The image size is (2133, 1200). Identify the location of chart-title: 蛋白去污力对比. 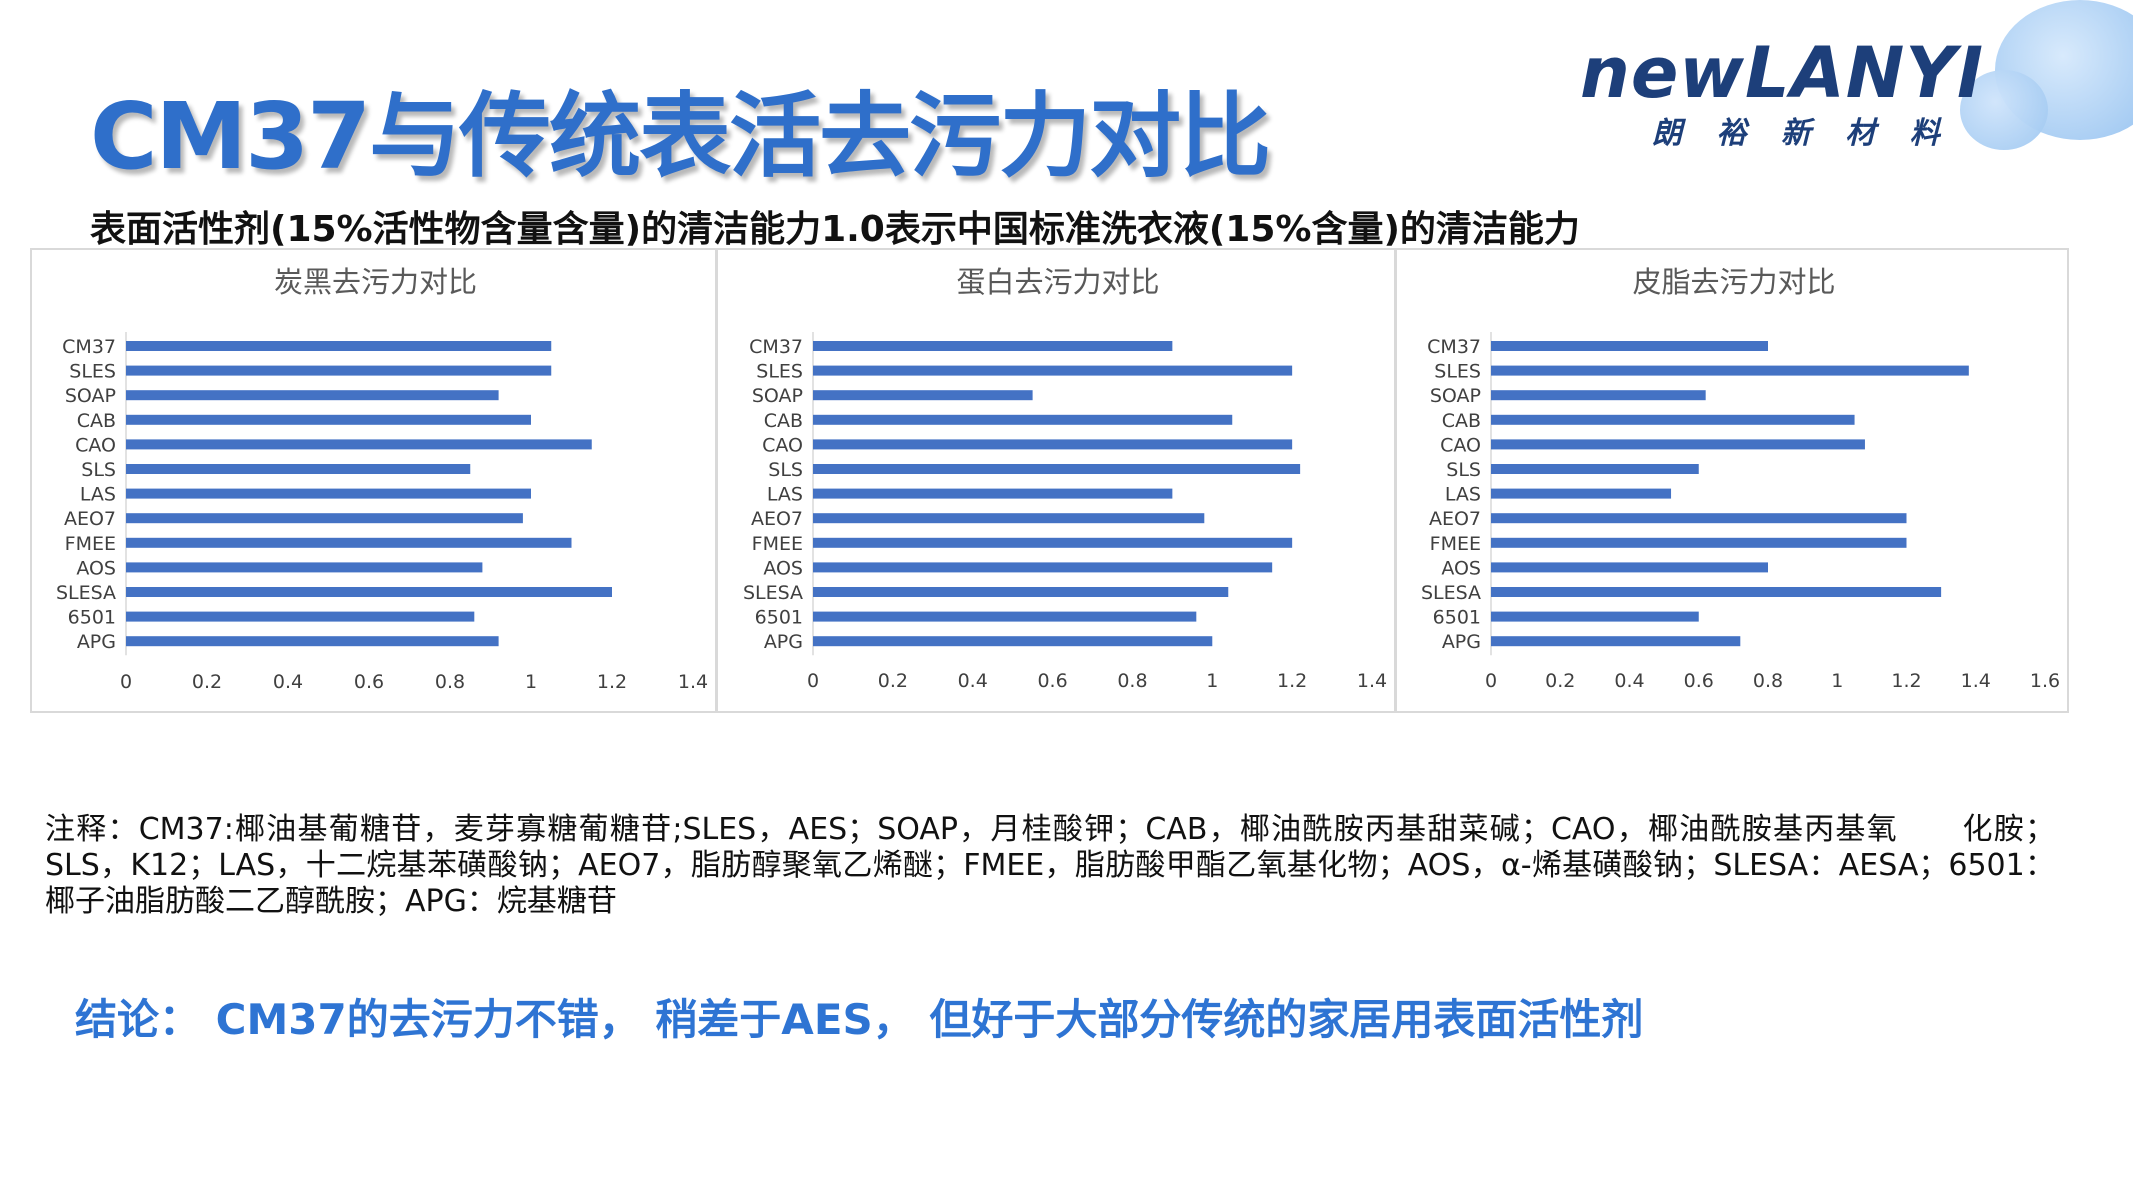
(1057, 282).